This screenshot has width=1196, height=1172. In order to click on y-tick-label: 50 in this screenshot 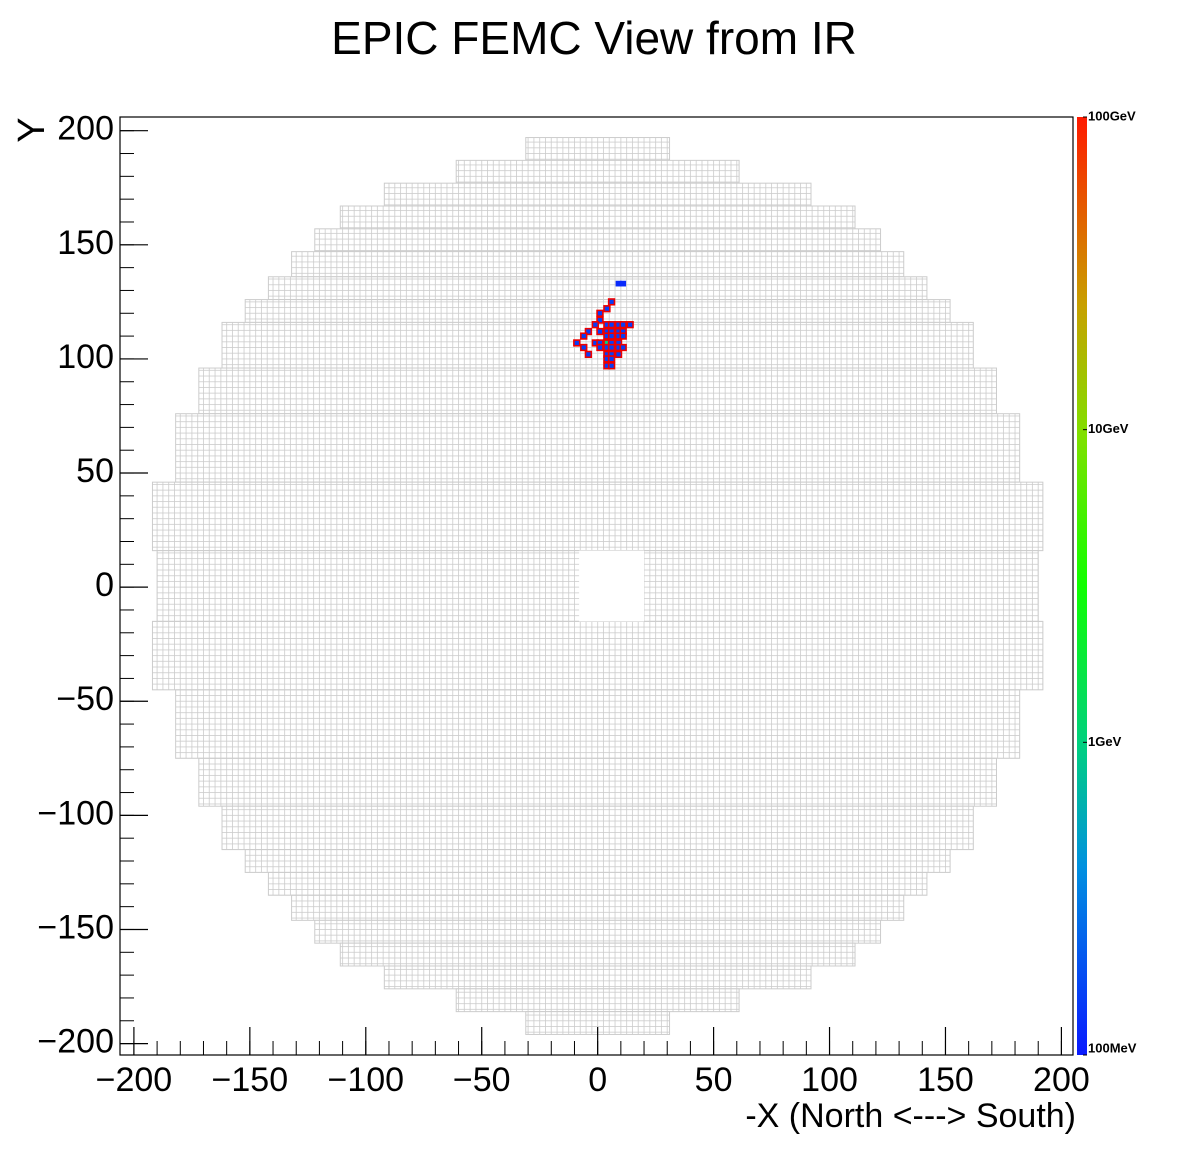, I will do `click(95, 471)`.